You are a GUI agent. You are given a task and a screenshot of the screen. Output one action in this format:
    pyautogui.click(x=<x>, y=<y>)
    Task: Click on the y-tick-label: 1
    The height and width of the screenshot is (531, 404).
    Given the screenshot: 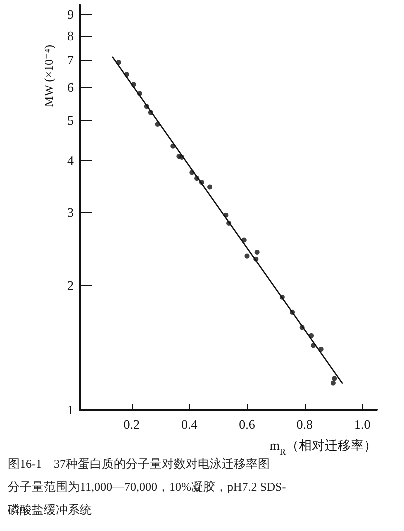 What is the action you would take?
    pyautogui.click(x=71, y=410)
    